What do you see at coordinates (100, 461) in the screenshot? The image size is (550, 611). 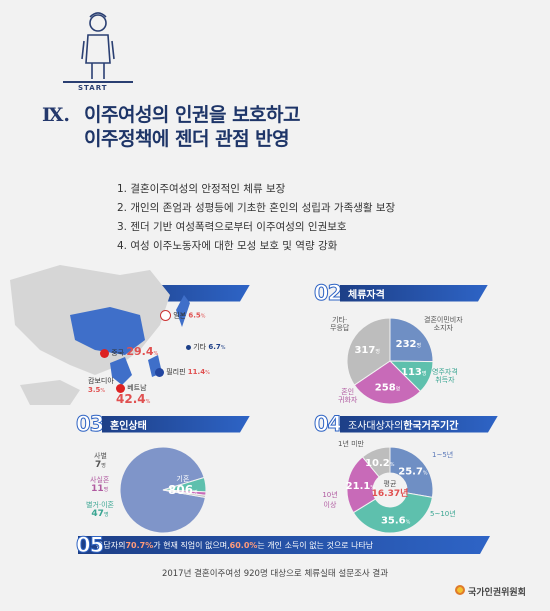 I see `label-widowed: 사별 7명` at bounding box center [100, 461].